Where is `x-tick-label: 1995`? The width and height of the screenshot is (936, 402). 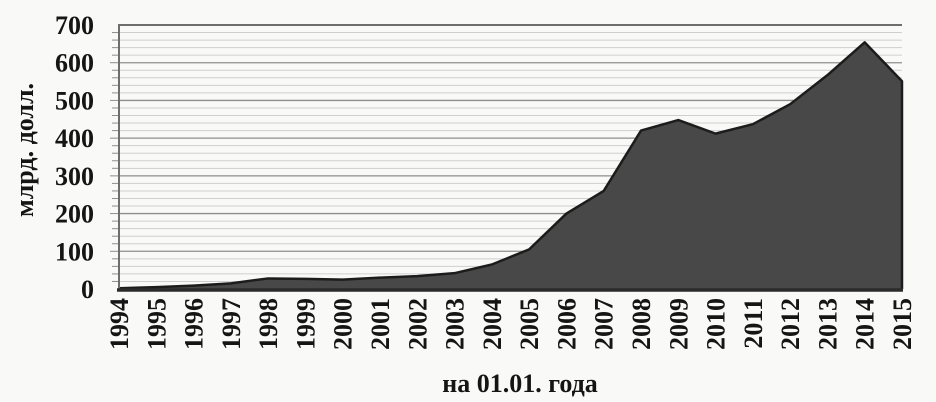 x-tick-label: 1995 is located at coordinates (156, 324).